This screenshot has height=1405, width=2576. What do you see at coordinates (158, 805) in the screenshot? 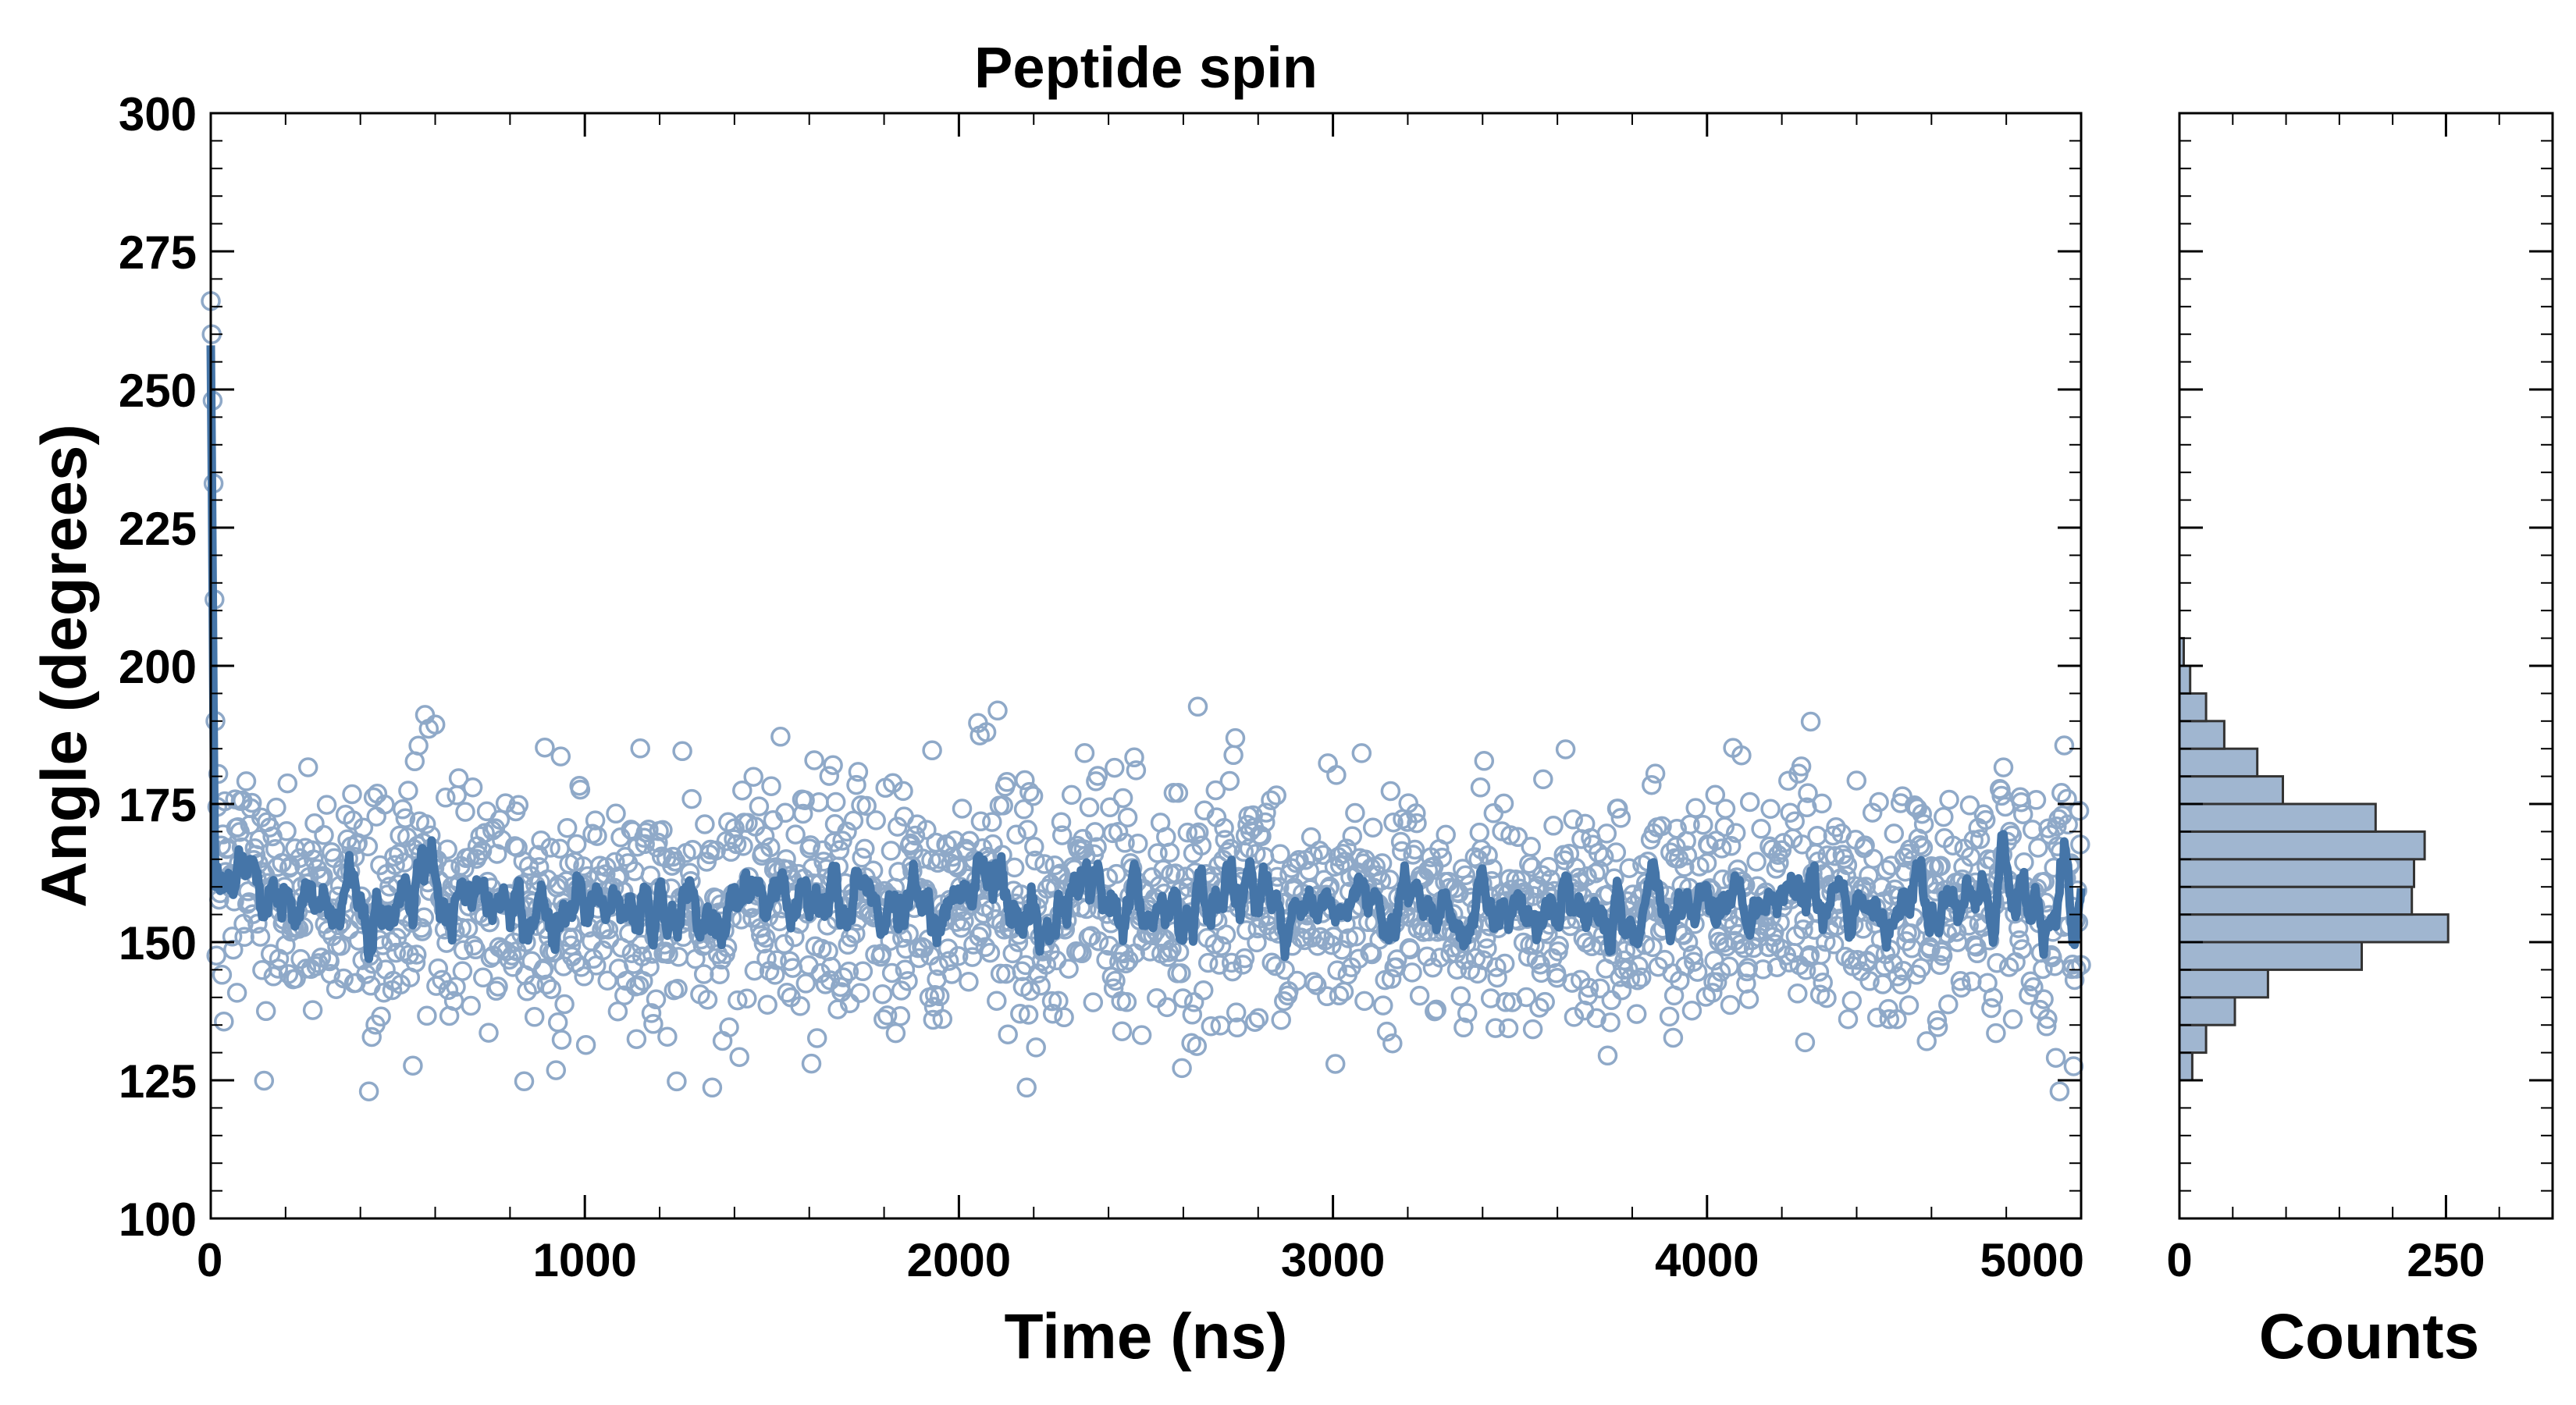
I see `y-tick-label: 175` at bounding box center [158, 805].